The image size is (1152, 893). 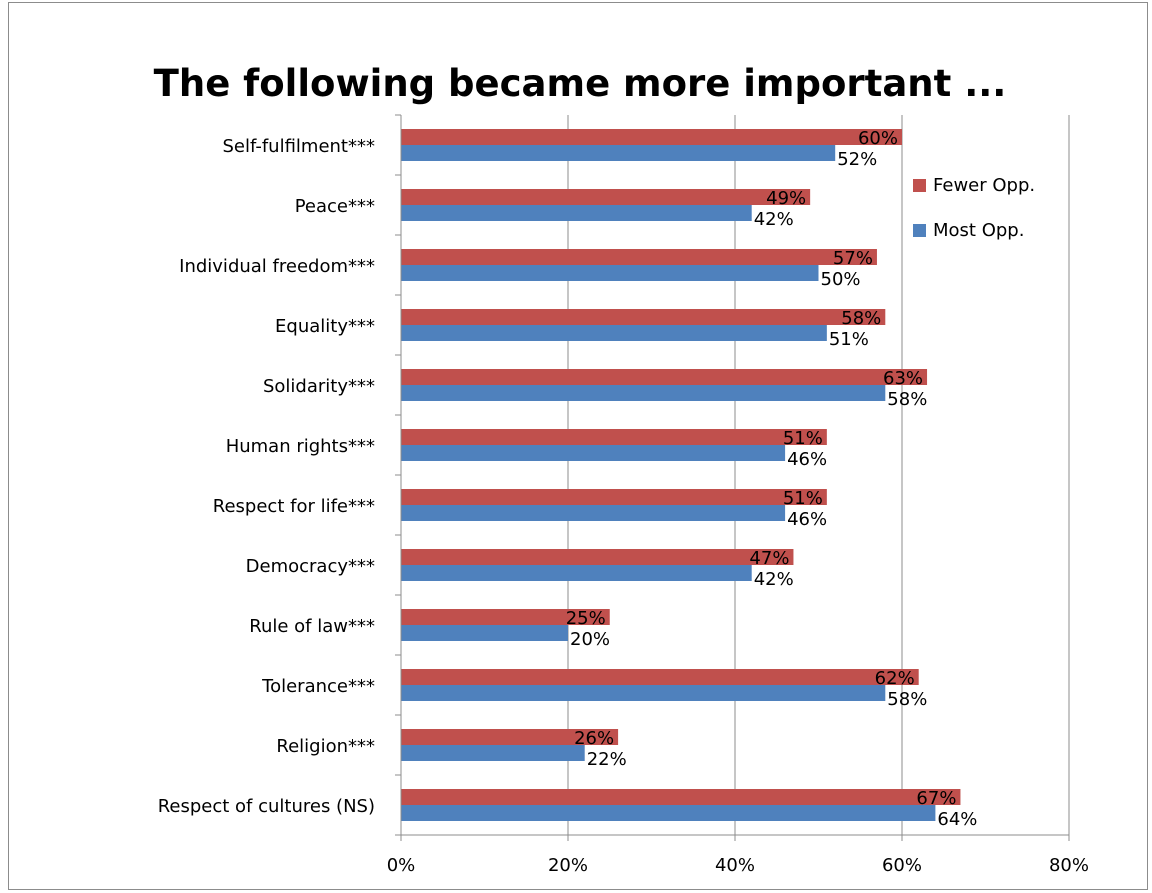 What do you see at coordinates (310, 566) in the screenshot?
I see `category-label: Democracy***` at bounding box center [310, 566].